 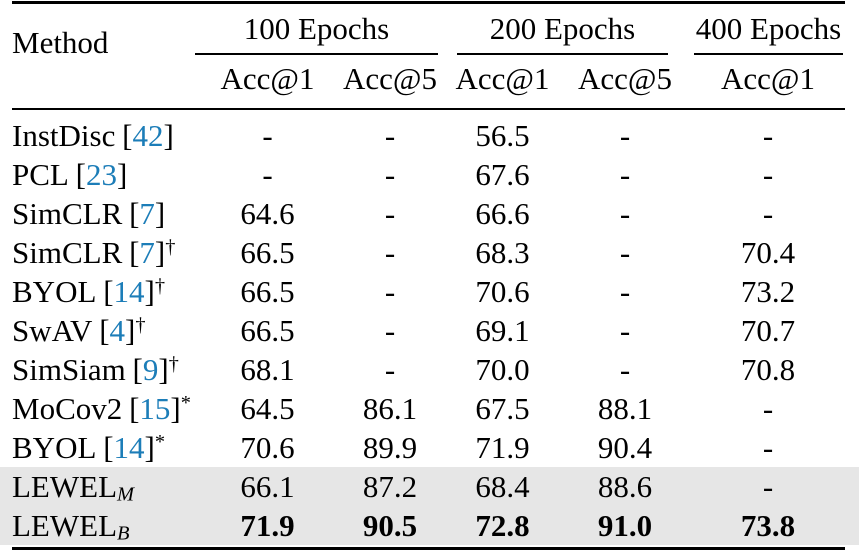 I want to click on value-cell-100-acc5: 90.5, so click(x=390, y=525).